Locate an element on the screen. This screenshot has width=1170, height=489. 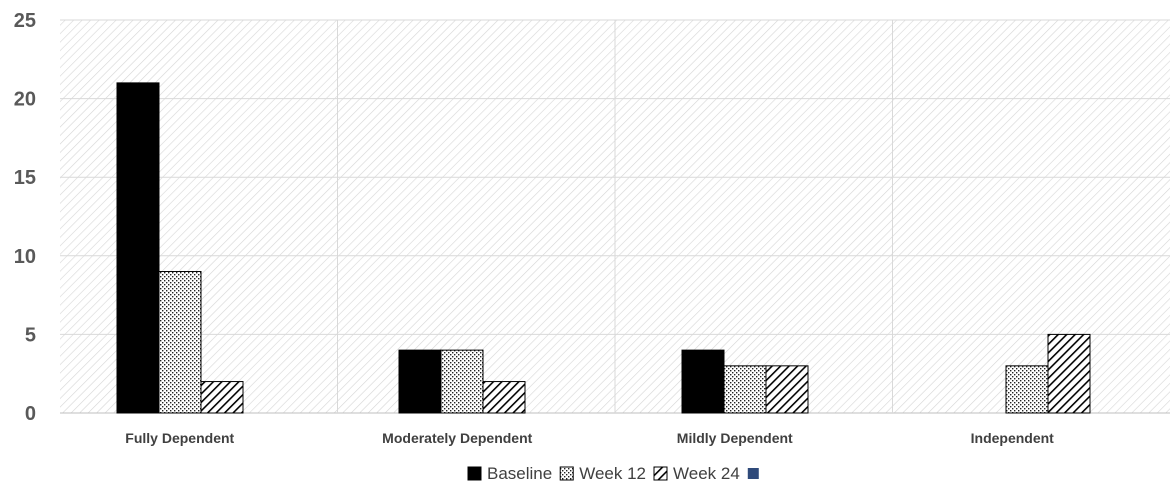
x-tick-label: Independent is located at coordinates (1013, 438).